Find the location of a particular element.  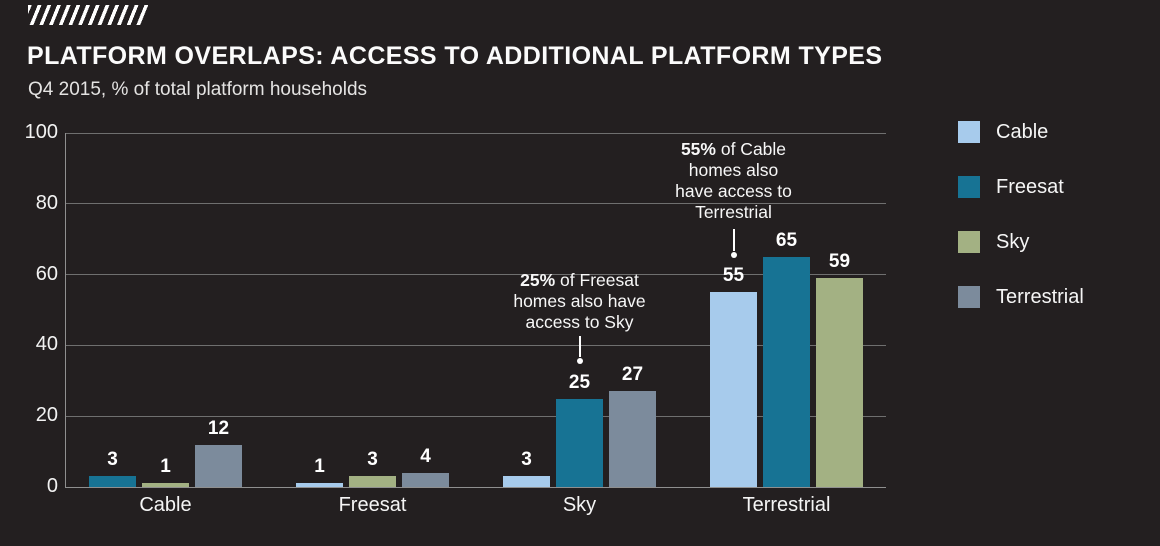

bar-value-freesat-terrestrial: 4 is located at coordinates (425, 456).